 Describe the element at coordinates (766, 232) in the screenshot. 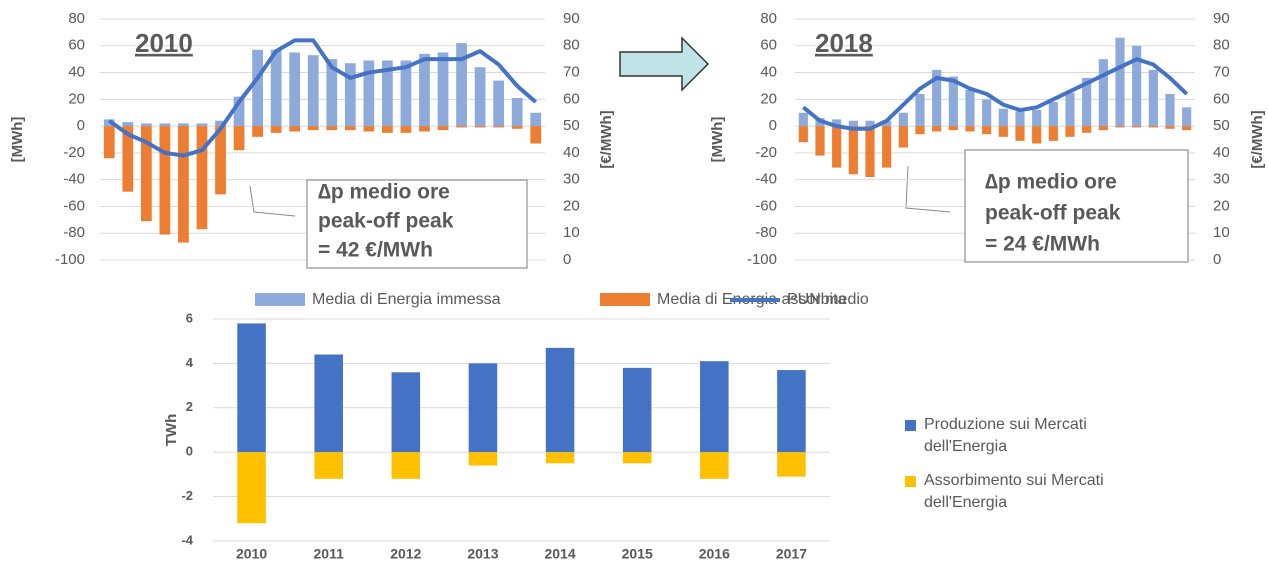

I see `y-tick-label: -80` at that location.